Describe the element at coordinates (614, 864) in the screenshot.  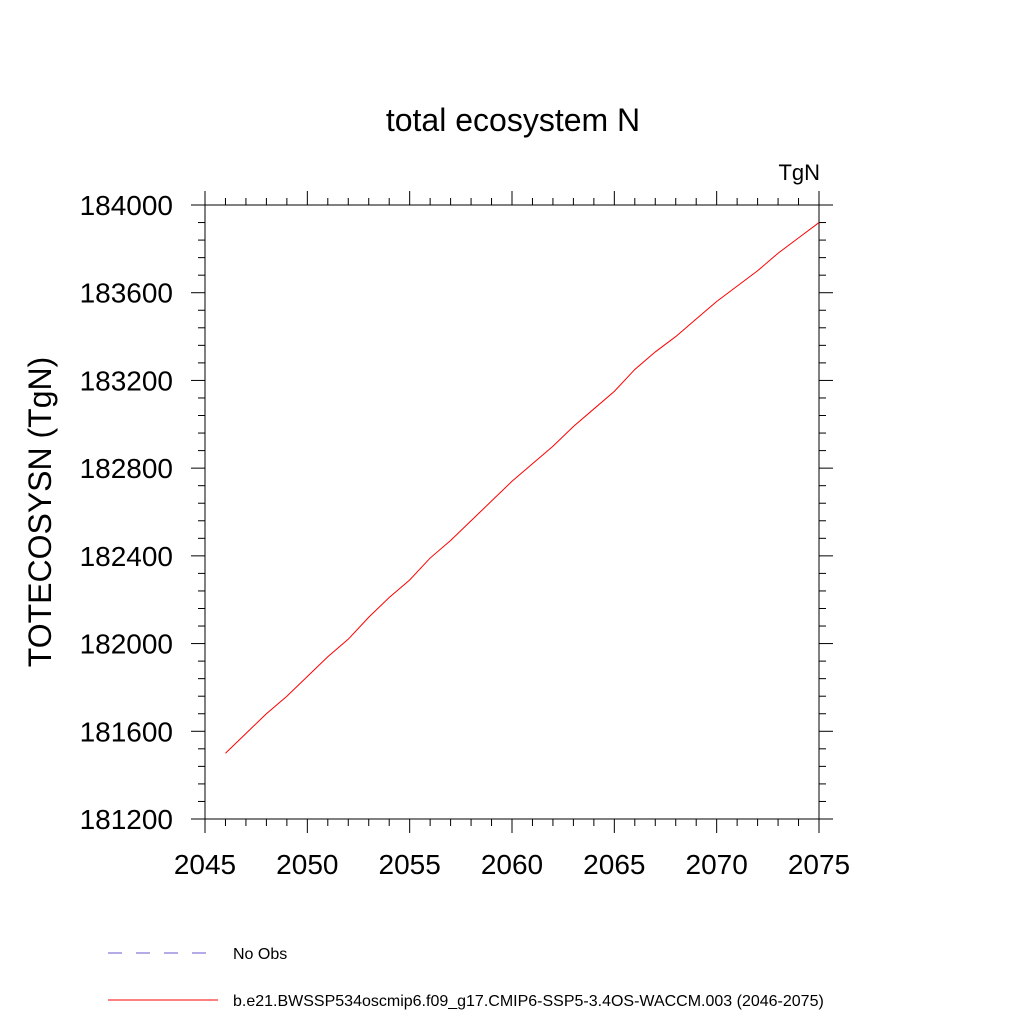
I see `x-tick-label: 2065` at that location.